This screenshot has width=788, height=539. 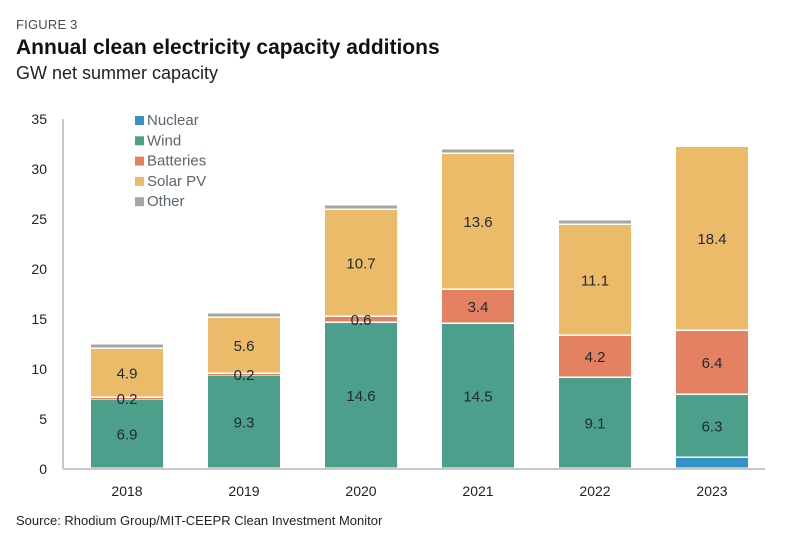 I want to click on data-label-solar-pv-2019: 5.6, so click(x=244, y=346).